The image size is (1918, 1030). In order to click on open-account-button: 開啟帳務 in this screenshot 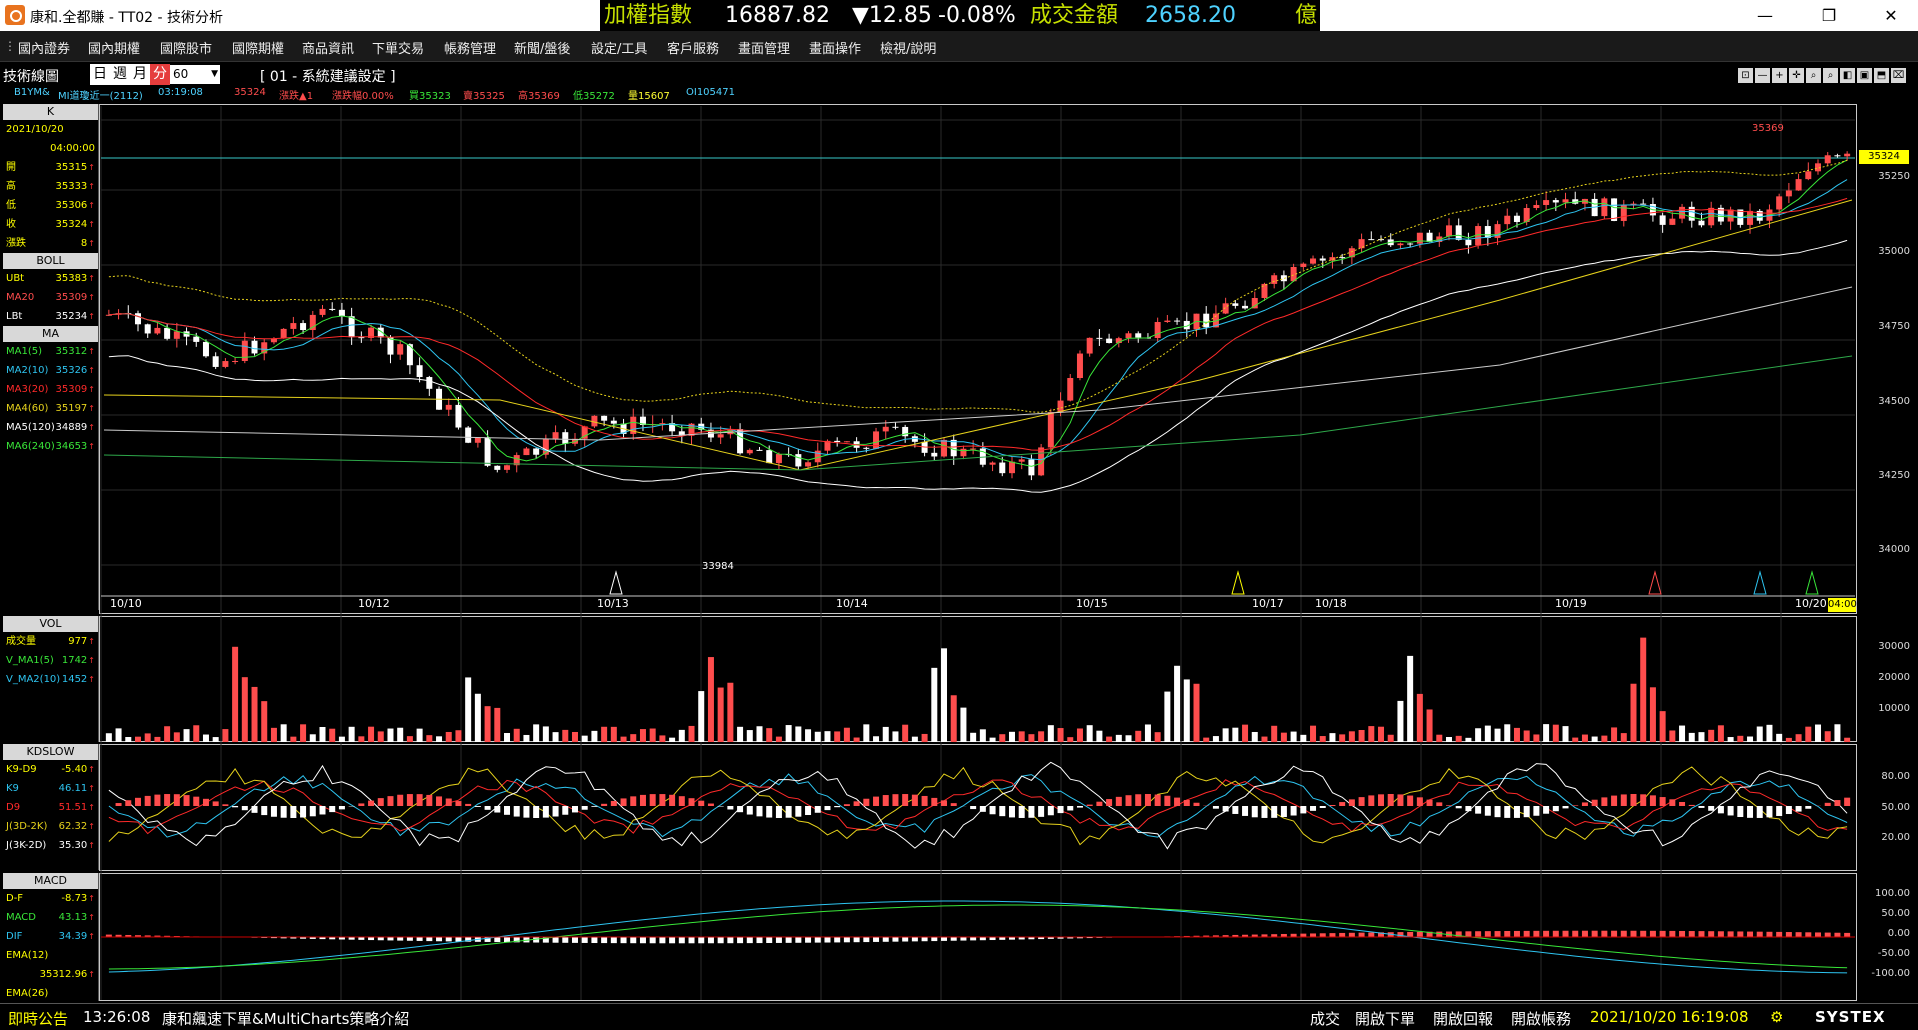, I will do `click(1541, 1018)`.